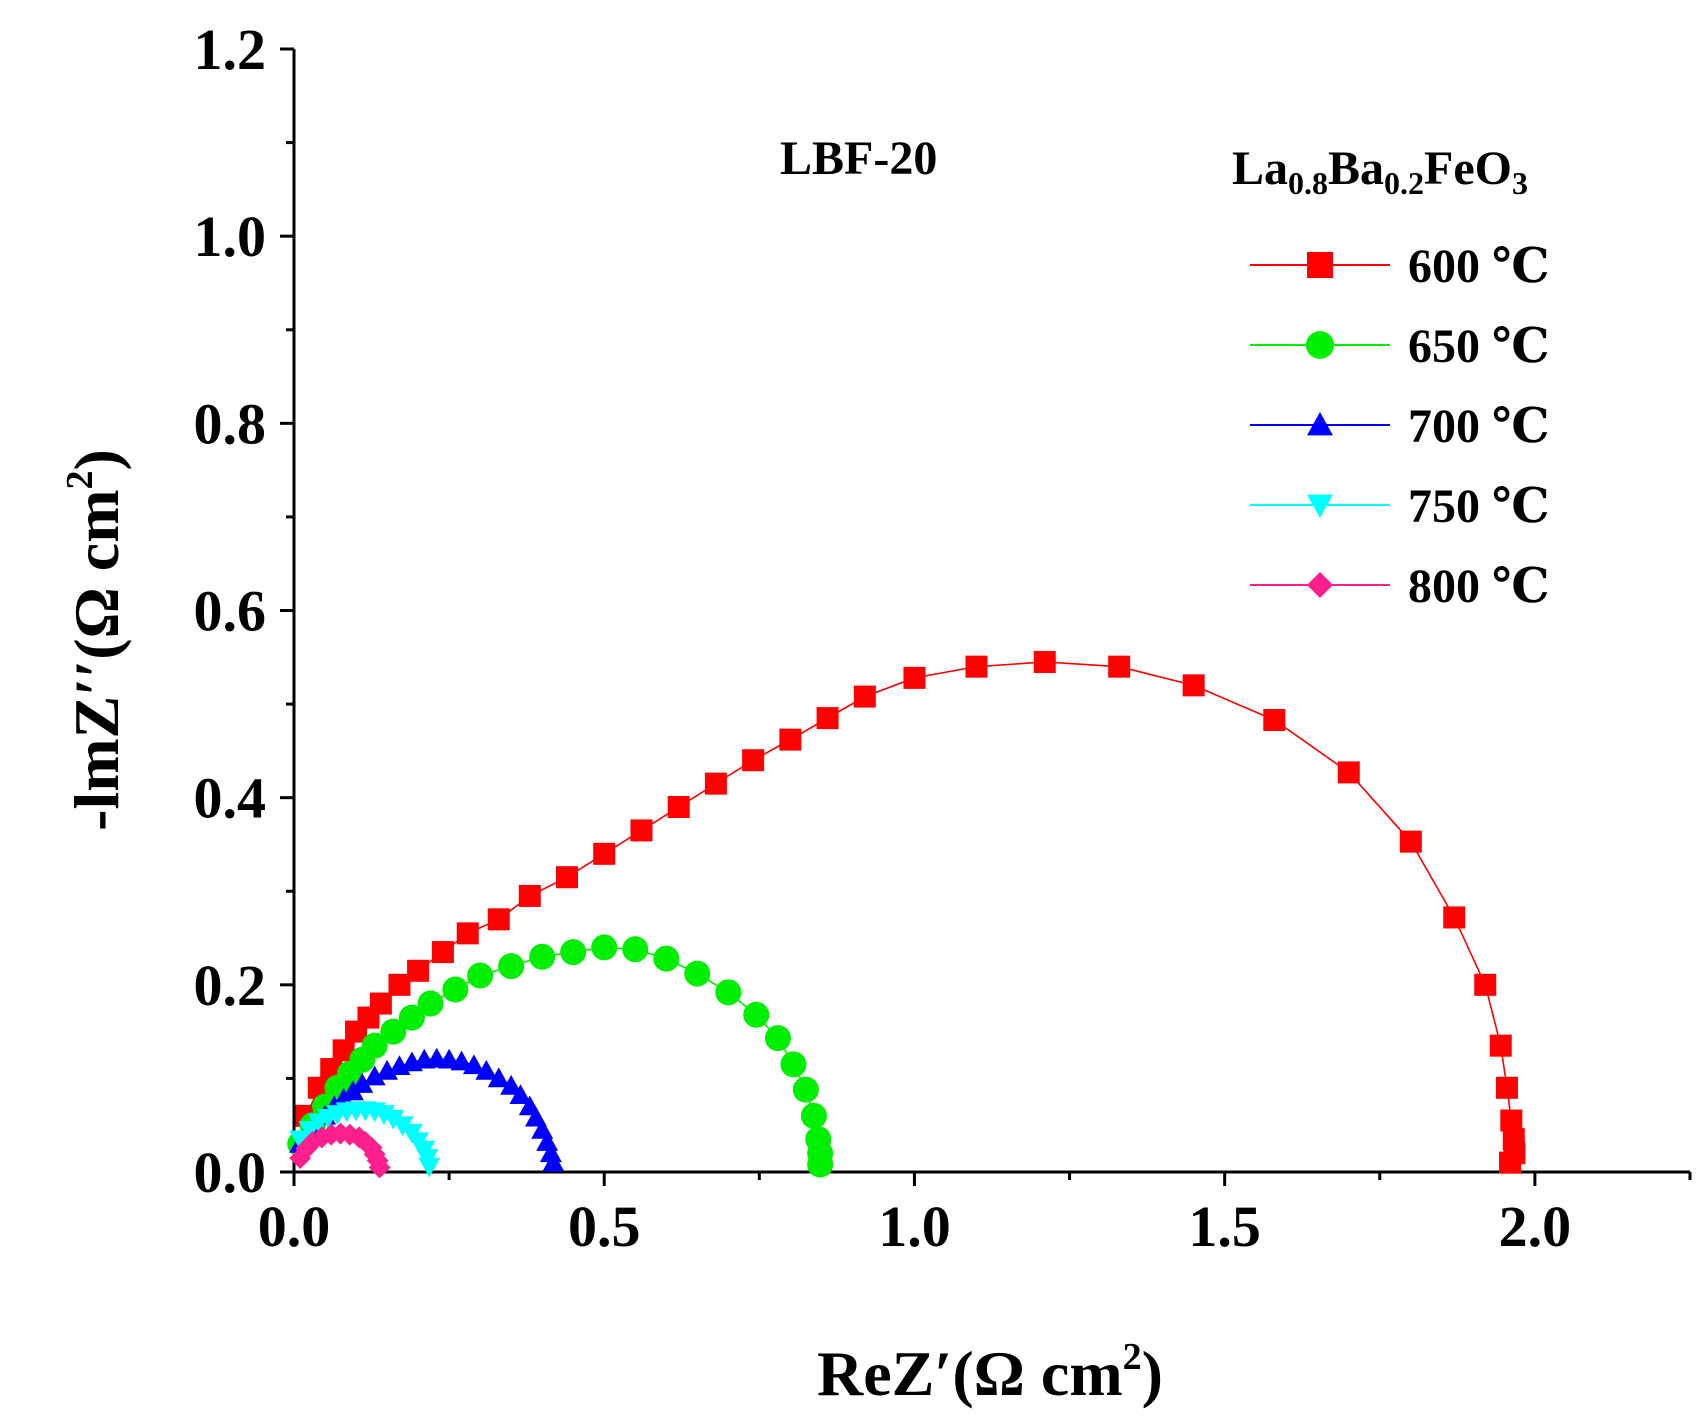 This screenshot has height=1422, width=1701. What do you see at coordinates (1380, 171) in the screenshot?
I see `formula-annotation: La0.8Ba0.2FeO3` at bounding box center [1380, 171].